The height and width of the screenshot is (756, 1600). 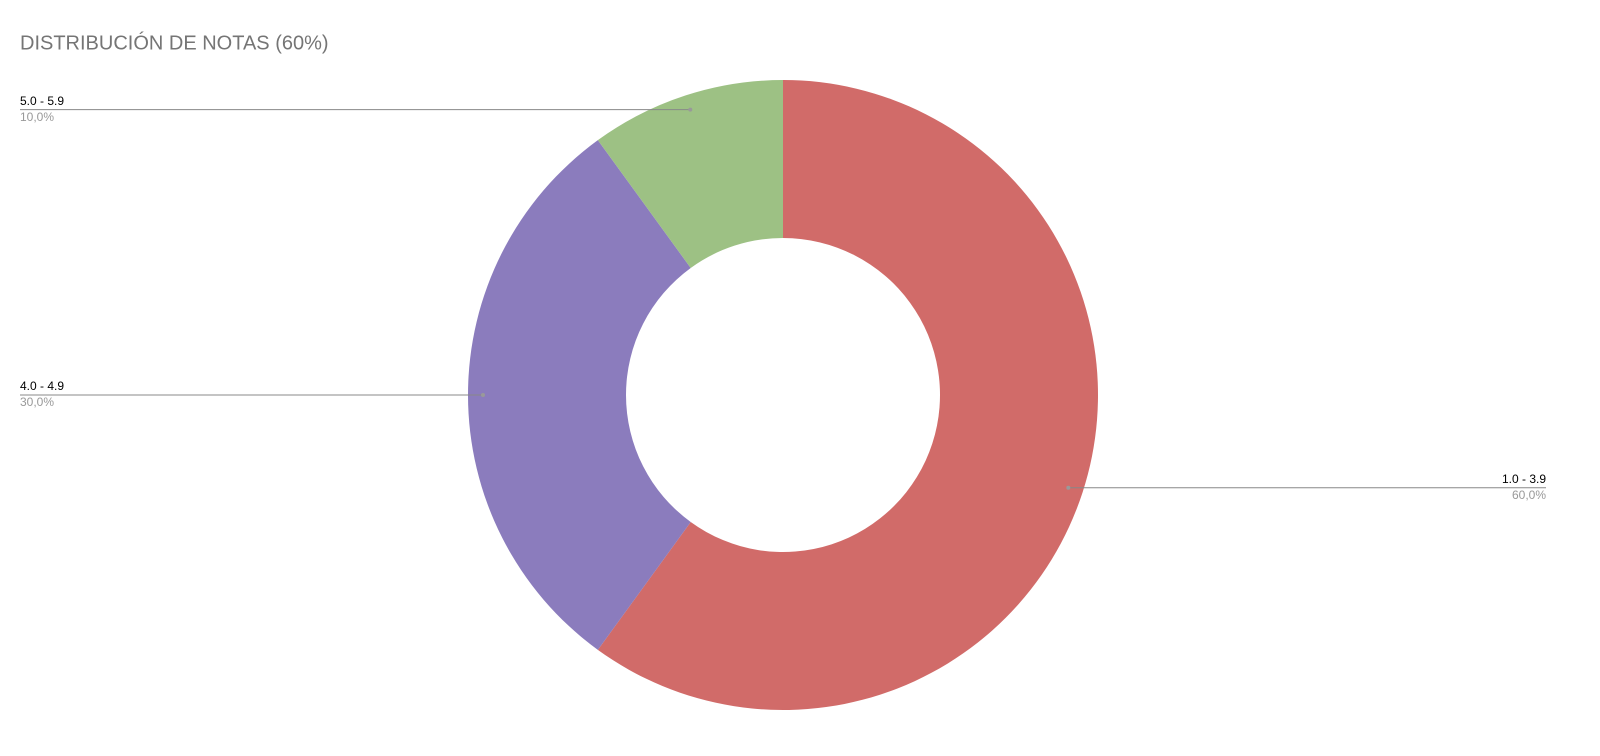 What do you see at coordinates (1529, 495) in the screenshot?
I see `slice-value-label: 60,0%` at bounding box center [1529, 495].